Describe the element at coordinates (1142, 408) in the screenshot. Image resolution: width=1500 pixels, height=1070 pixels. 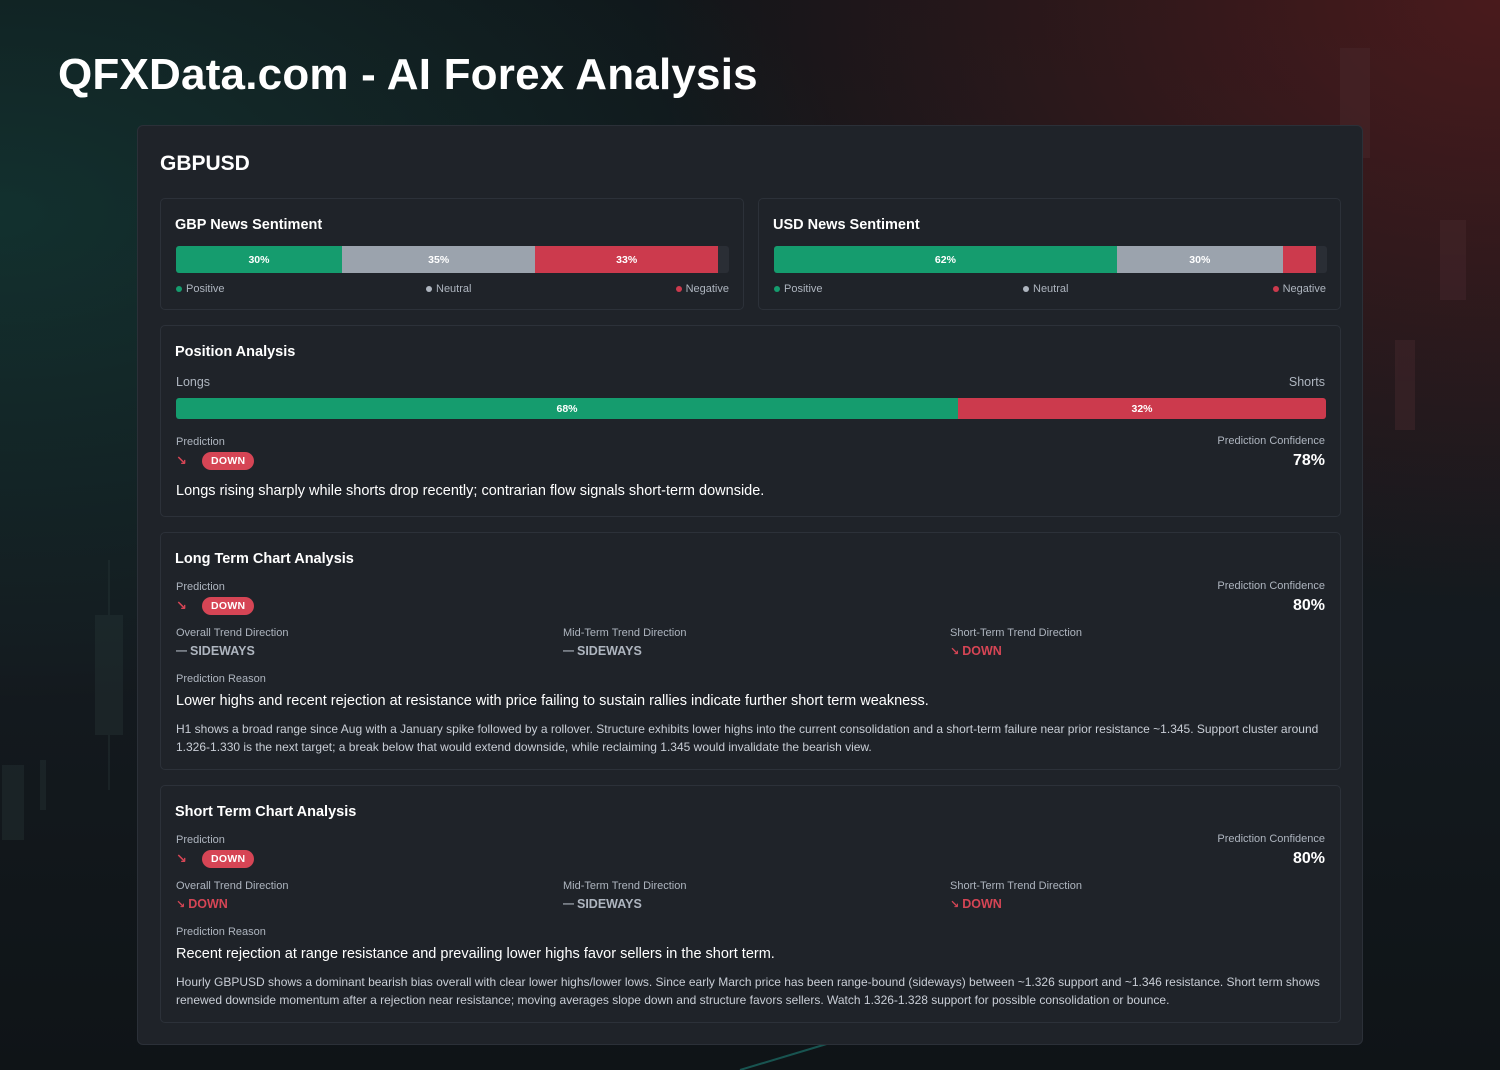
I see `shorts-segment: 32%` at that location.